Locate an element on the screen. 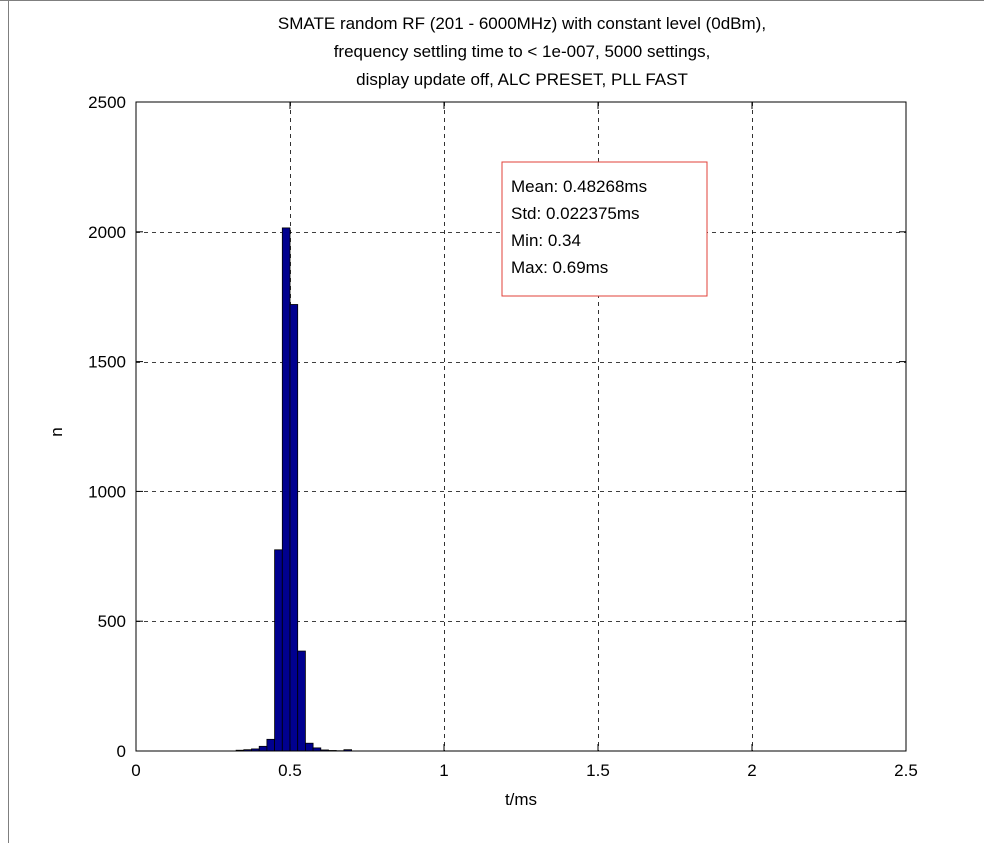  y-tick-label: 500 is located at coordinates (112, 621).